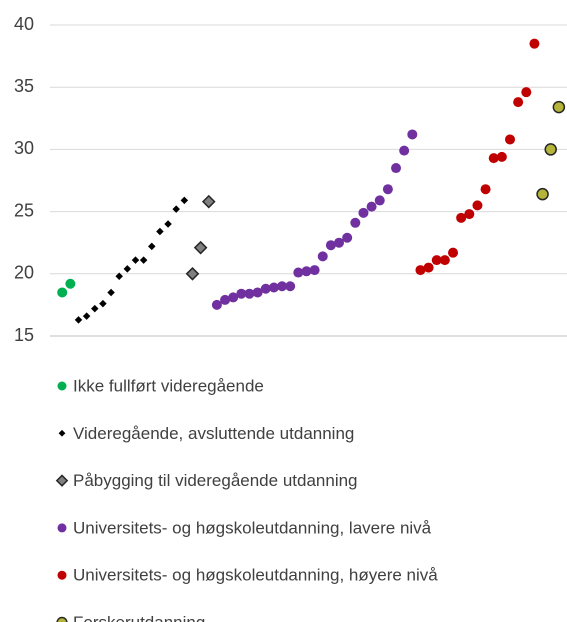 This screenshot has width=567, height=622. What do you see at coordinates (139, 617) in the screenshot?
I see `legend-label: Forskerutdanning` at bounding box center [139, 617].